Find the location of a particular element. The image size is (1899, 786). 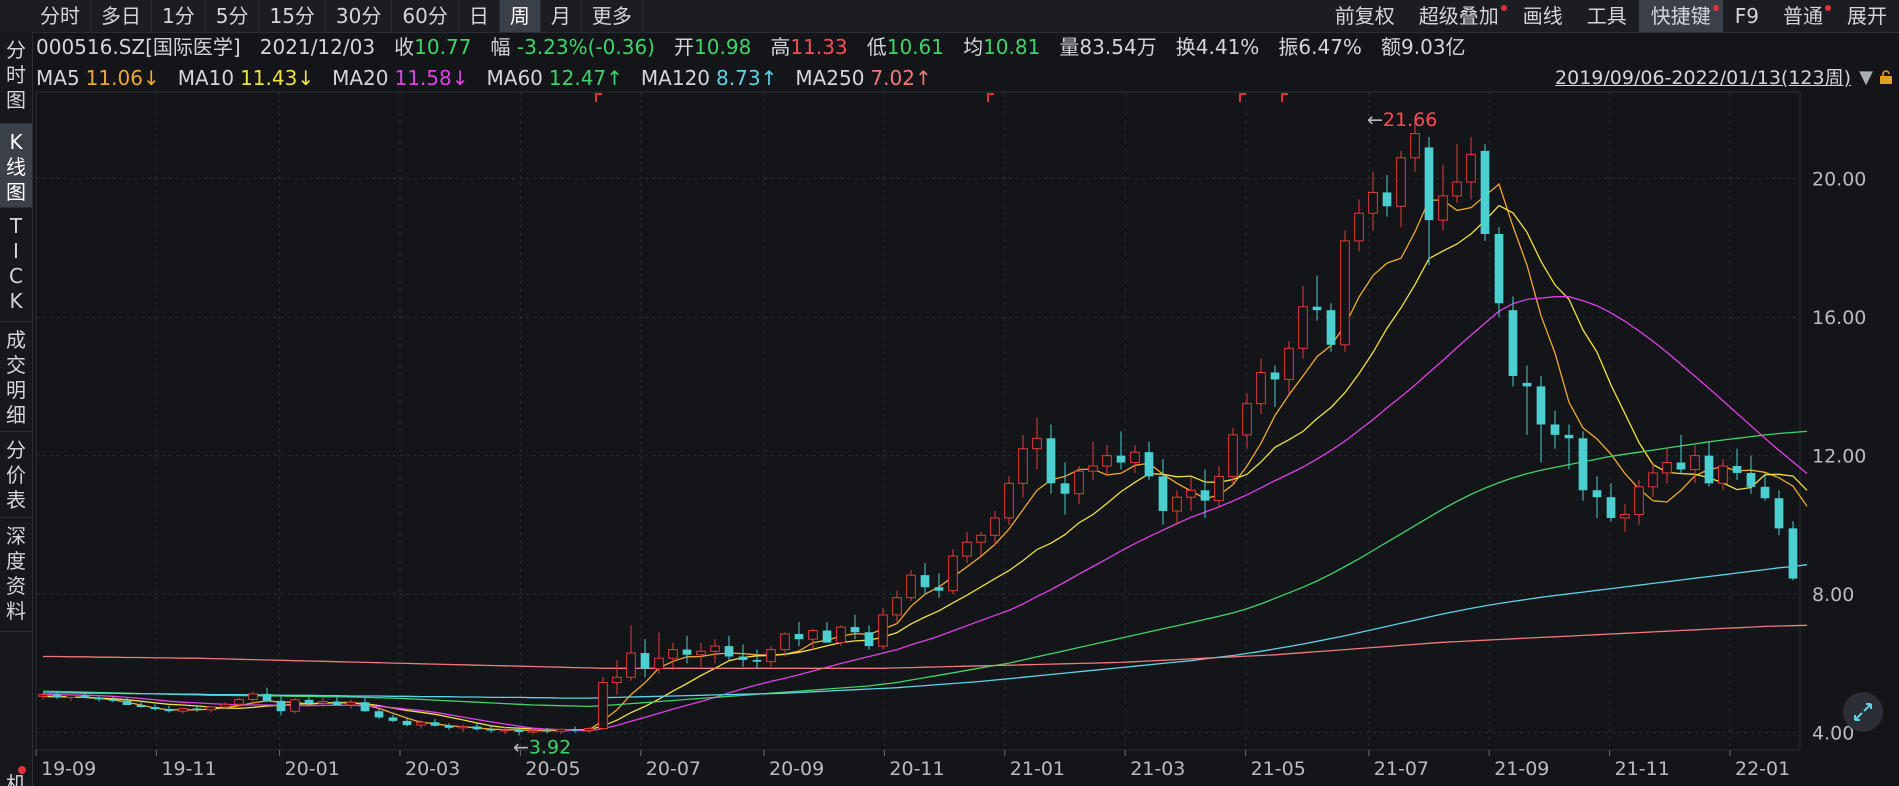

sidebar-tab-partial: 机 is located at coordinates (16, 779).